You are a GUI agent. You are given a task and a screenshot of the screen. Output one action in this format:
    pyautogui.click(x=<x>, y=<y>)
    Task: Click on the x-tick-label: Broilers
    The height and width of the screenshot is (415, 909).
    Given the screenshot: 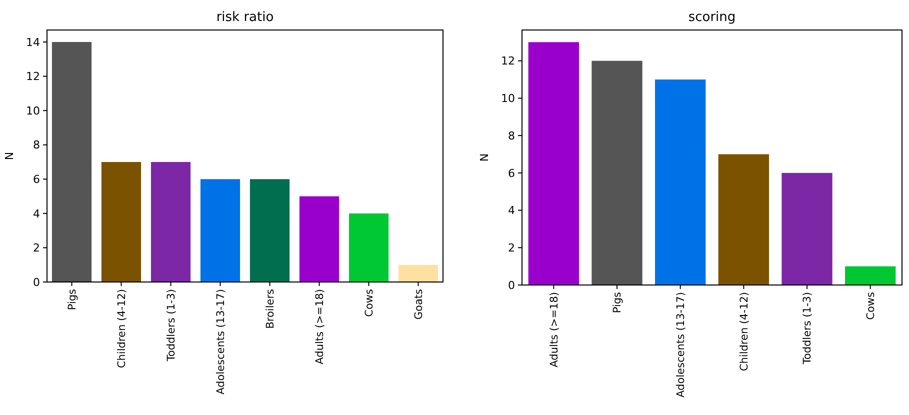 What is the action you would take?
    pyautogui.click(x=270, y=309)
    